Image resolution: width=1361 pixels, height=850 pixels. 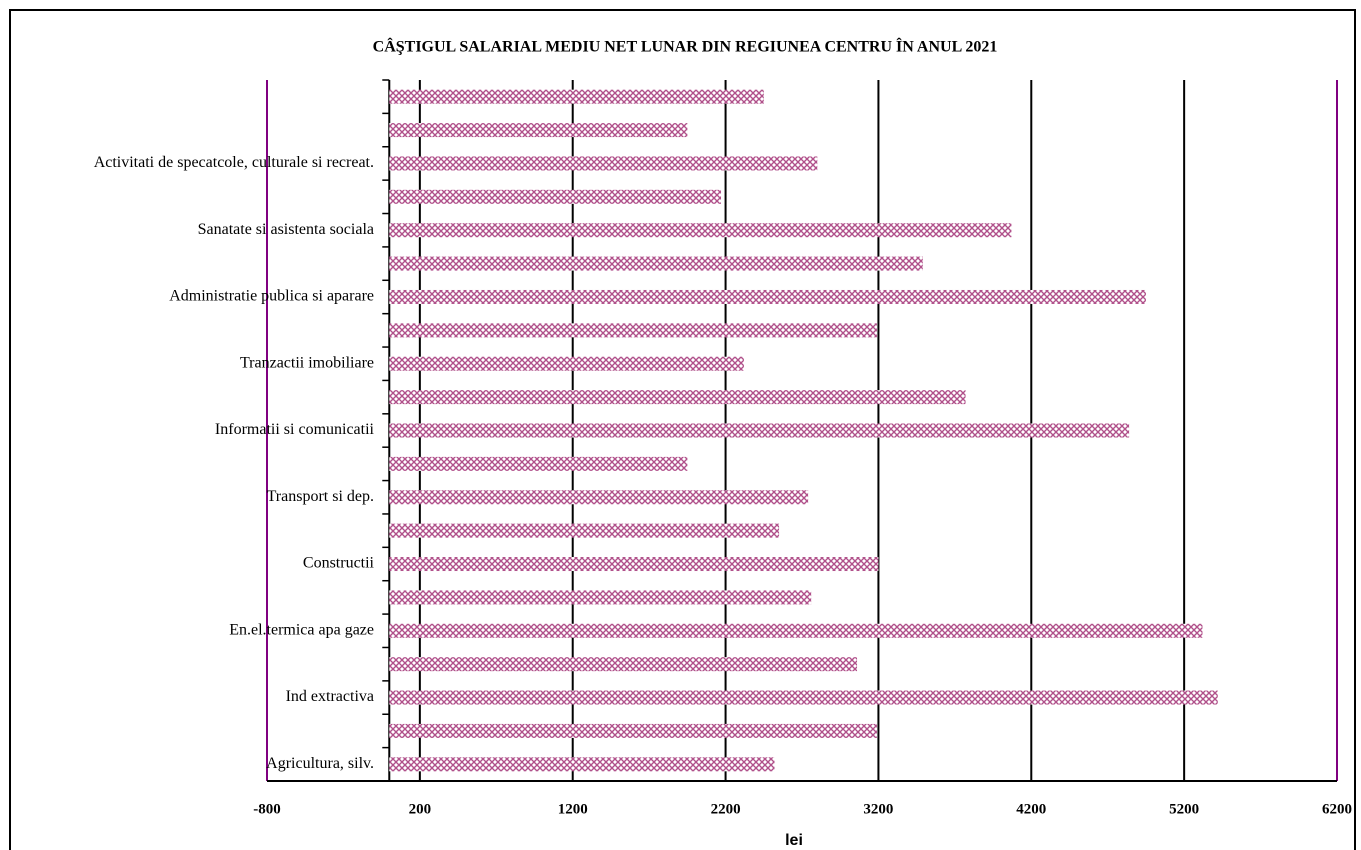 What do you see at coordinates (794, 840) in the screenshot?
I see `x-axis-label: lei` at bounding box center [794, 840].